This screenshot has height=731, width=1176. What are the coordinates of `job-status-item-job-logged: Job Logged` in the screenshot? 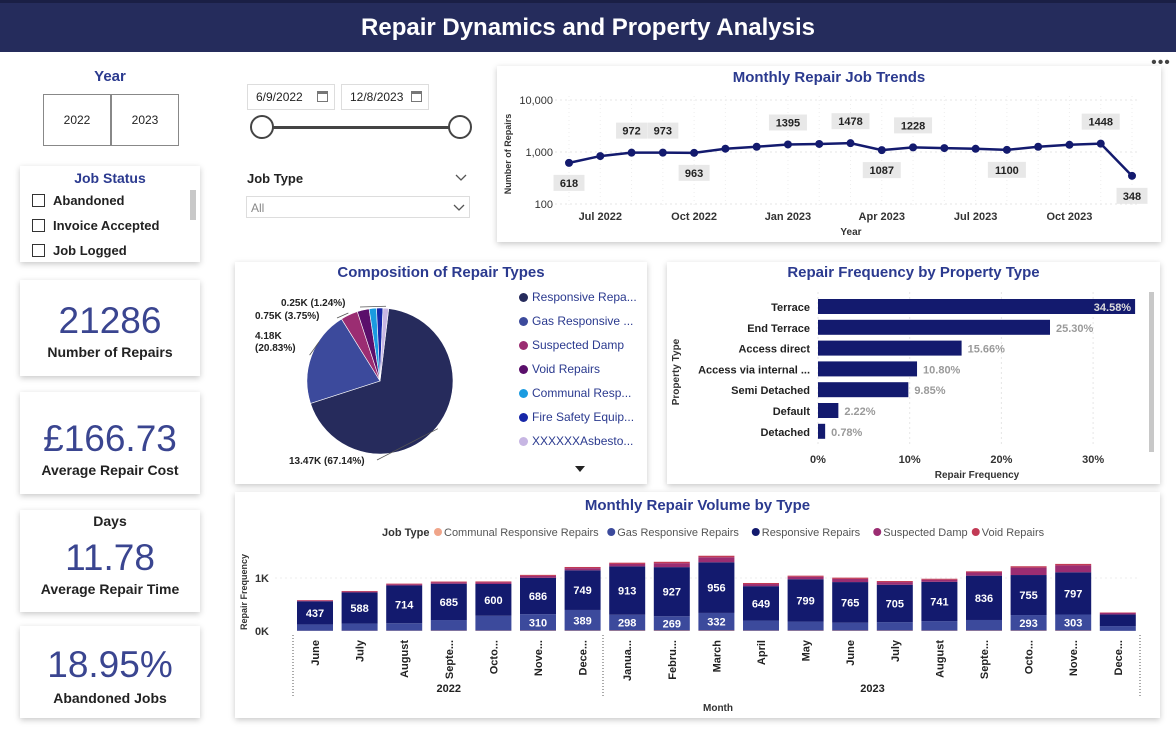 It's located at (116, 250).